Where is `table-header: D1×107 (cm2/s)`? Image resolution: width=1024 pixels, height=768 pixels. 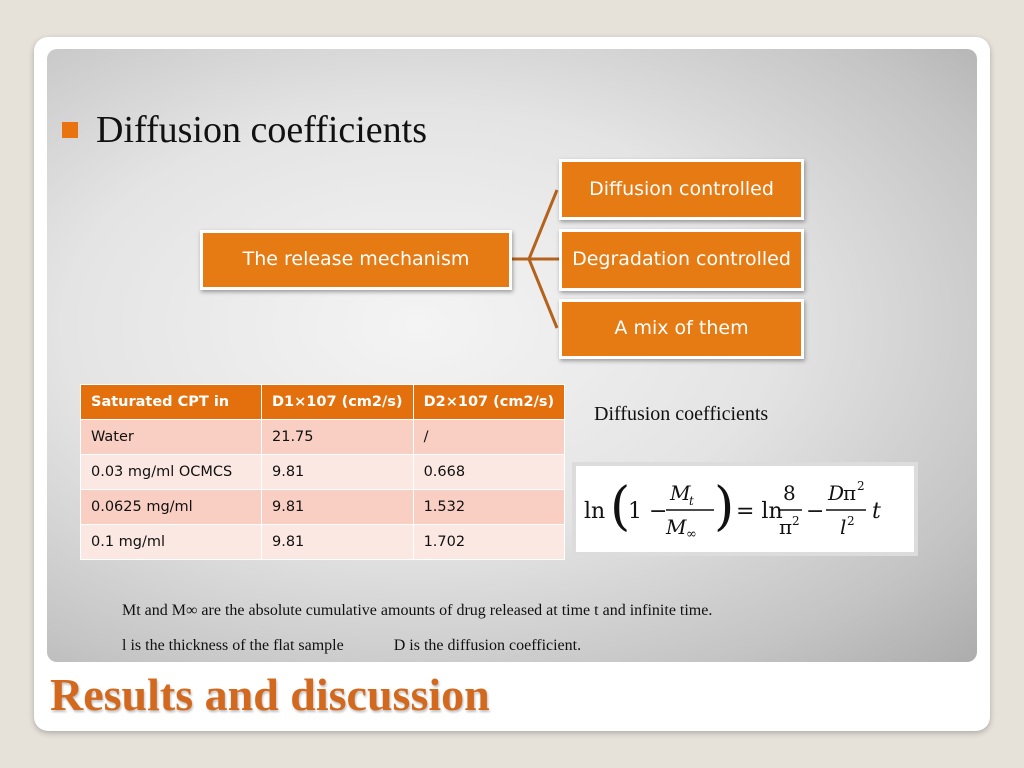
table-header: D1×107 (cm2/s) is located at coordinates (337, 402).